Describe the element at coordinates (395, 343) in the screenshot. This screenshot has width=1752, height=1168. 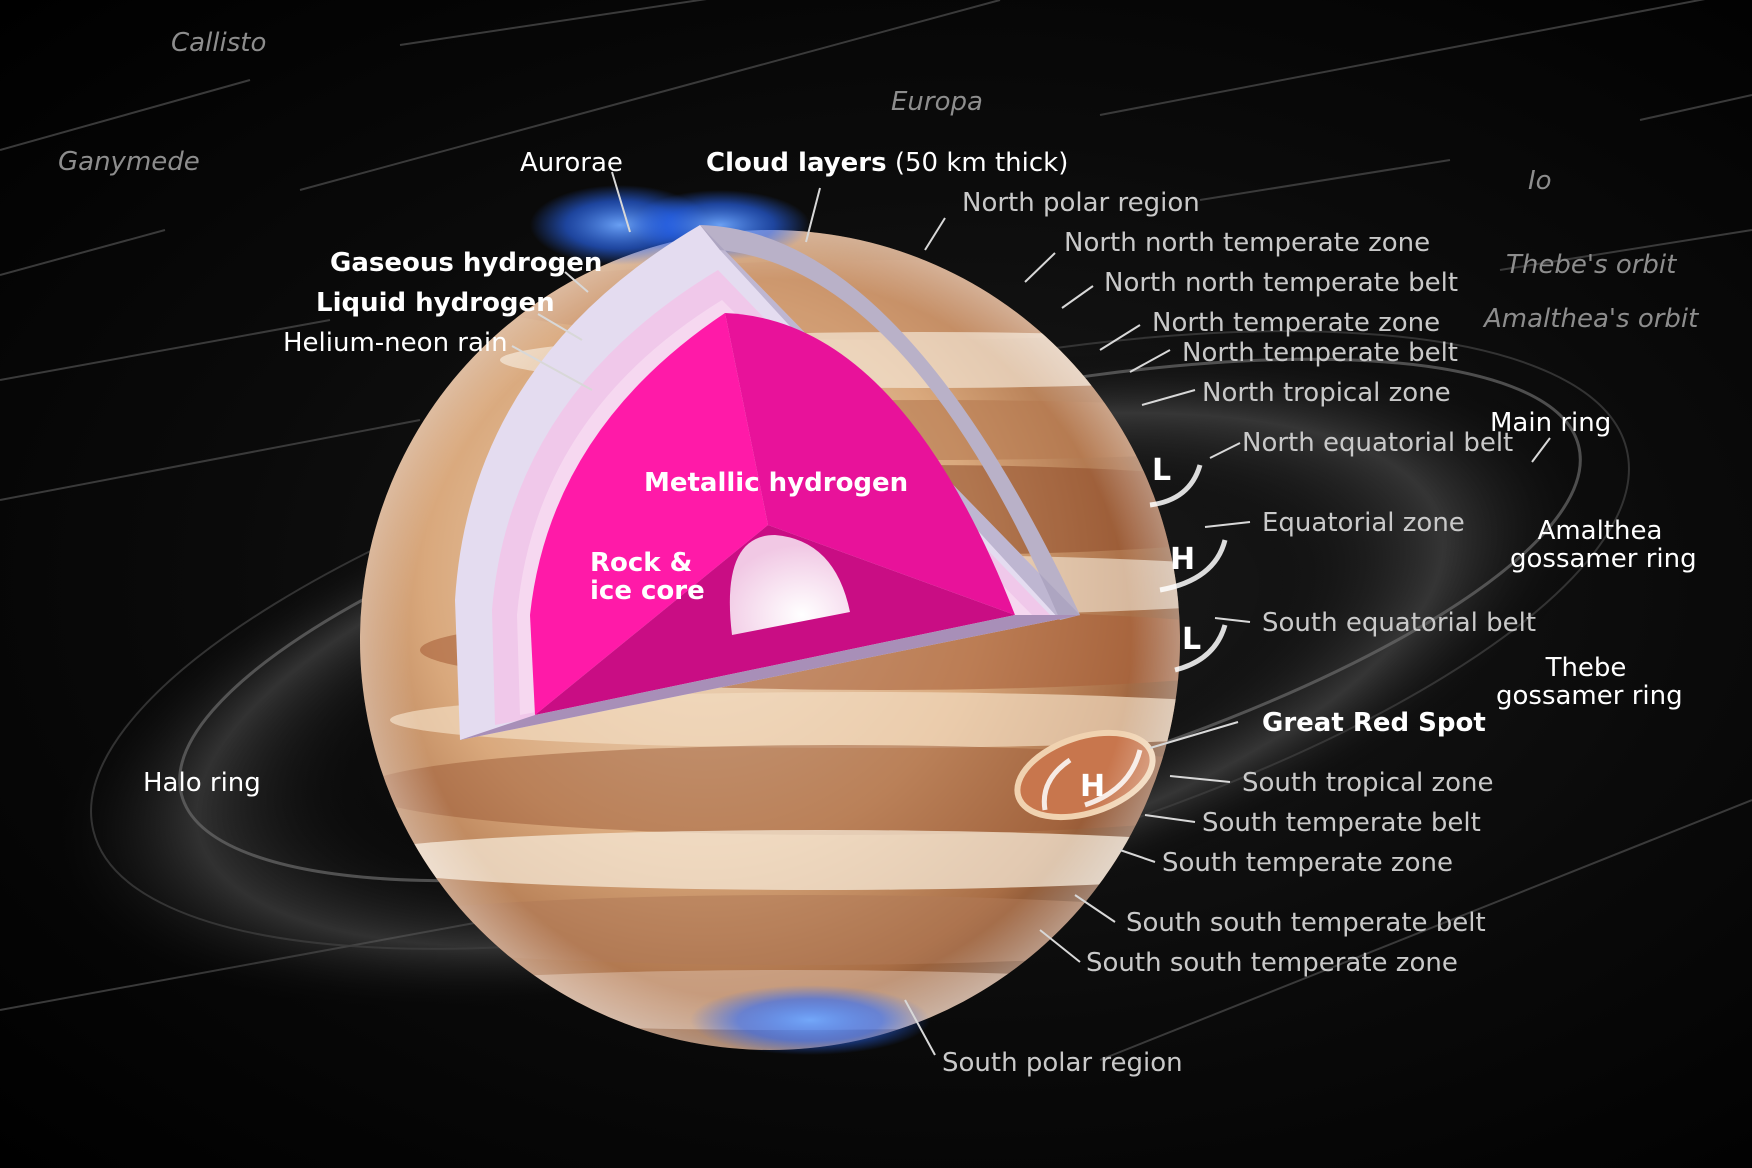
I see `helium-neon-rain-label: Helium-neon rain` at that location.